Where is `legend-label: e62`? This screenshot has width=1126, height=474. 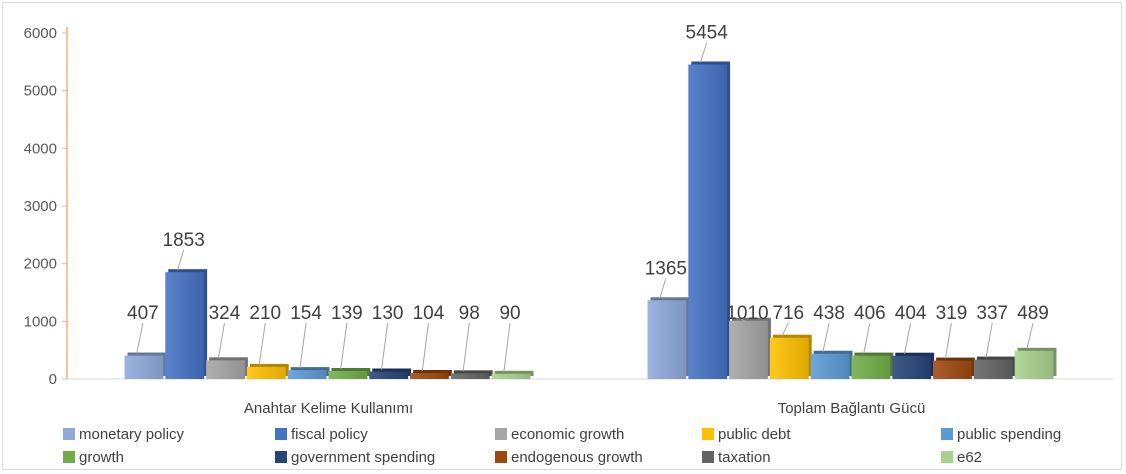
legend-label: e62 is located at coordinates (970, 457).